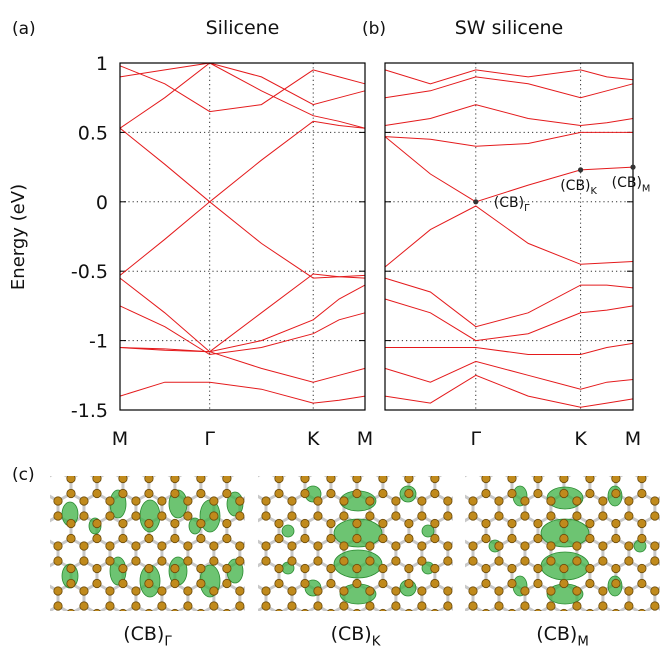 This screenshot has width=661, height=649. What do you see at coordinates (23, 475) in the screenshot?
I see `panel-label: (c)` at bounding box center [23, 475].